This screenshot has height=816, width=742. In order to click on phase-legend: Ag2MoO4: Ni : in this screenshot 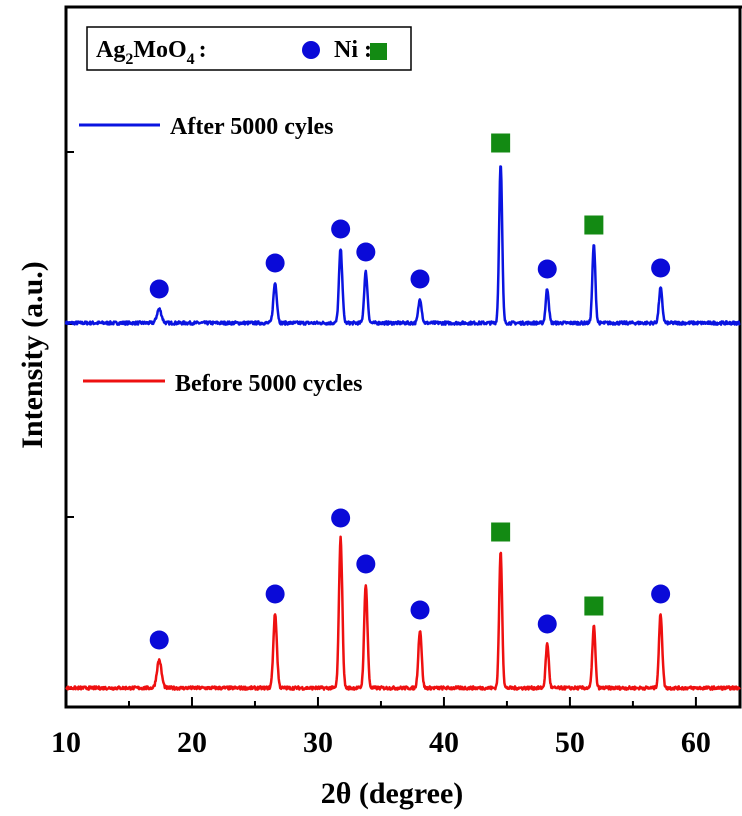, I will do `click(249, 48)`.